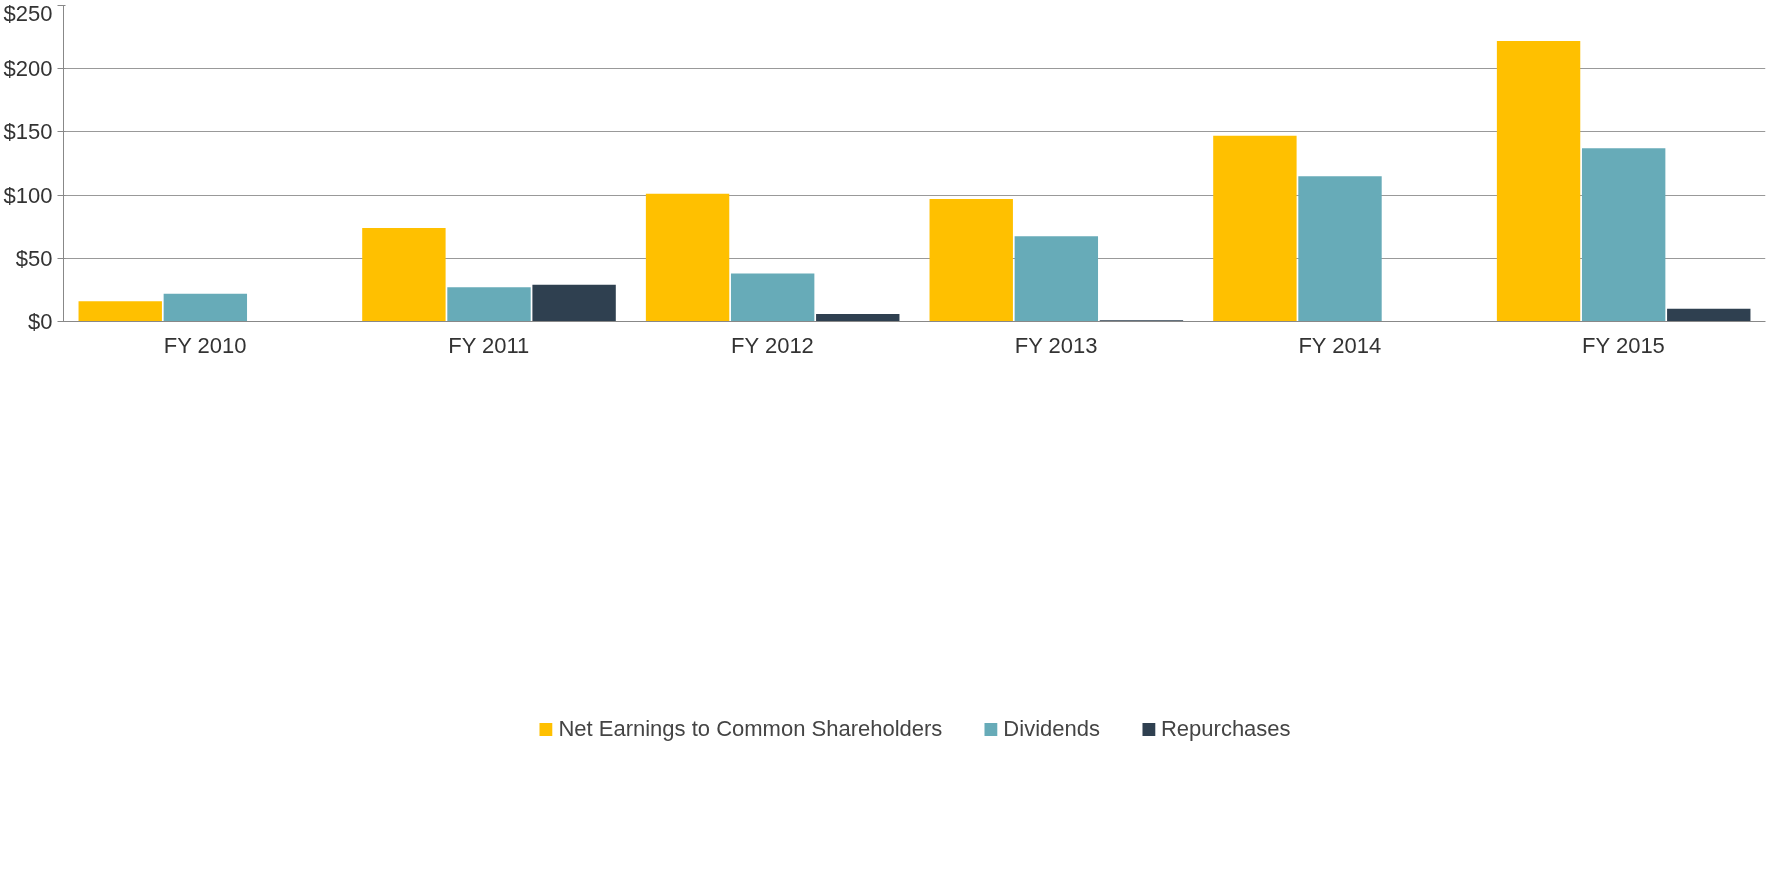  What do you see at coordinates (772, 345) in the screenshot?
I see `x-tick-label: FY 2012` at bounding box center [772, 345].